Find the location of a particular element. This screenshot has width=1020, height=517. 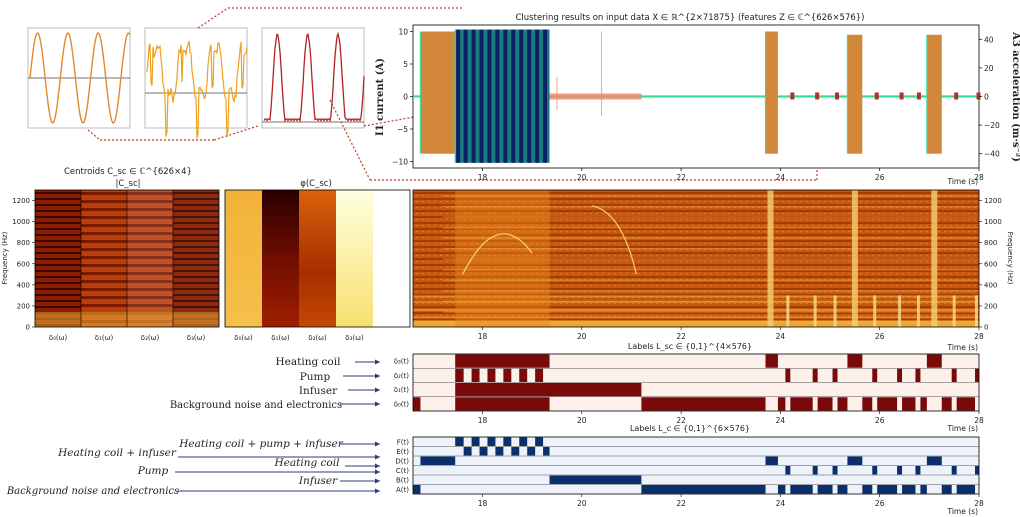

label-row-name: A(t) is located at coordinates (402, 490).